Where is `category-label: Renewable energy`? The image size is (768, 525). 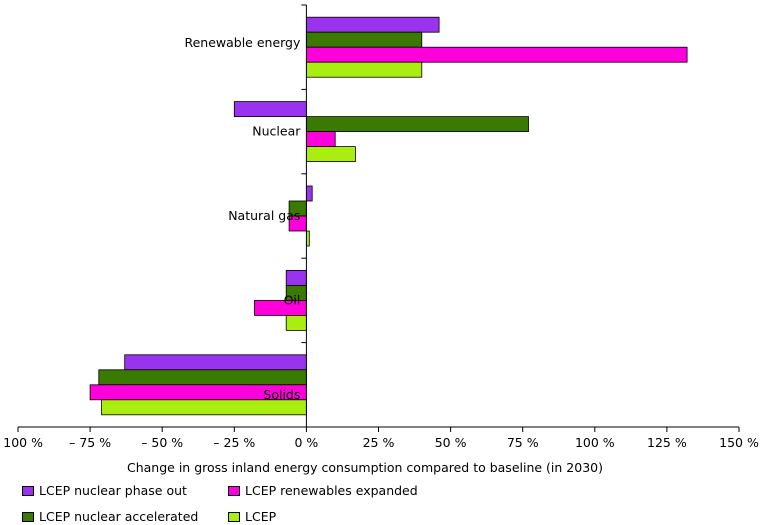 category-label: Renewable energy is located at coordinates (242, 42).